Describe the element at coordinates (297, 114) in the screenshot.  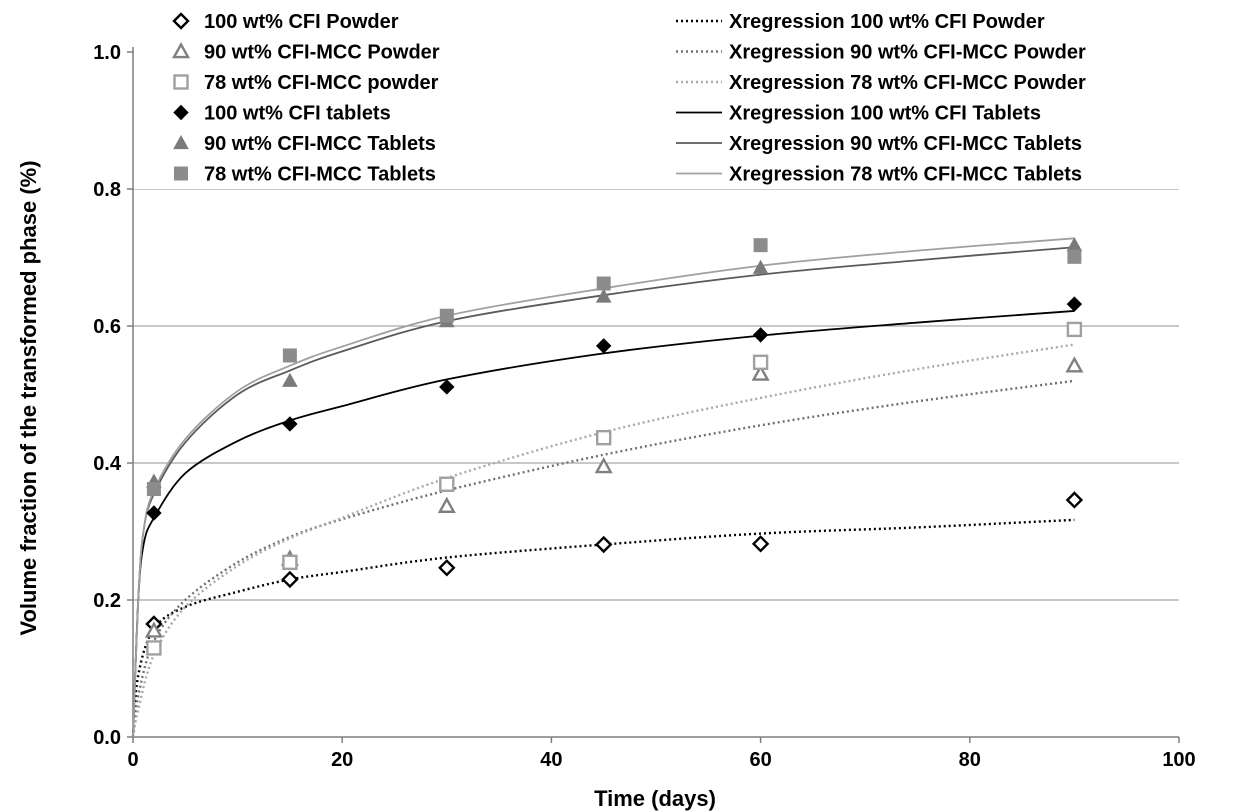
I see `legend-label-3: 100 wt% CFI tablets` at that location.